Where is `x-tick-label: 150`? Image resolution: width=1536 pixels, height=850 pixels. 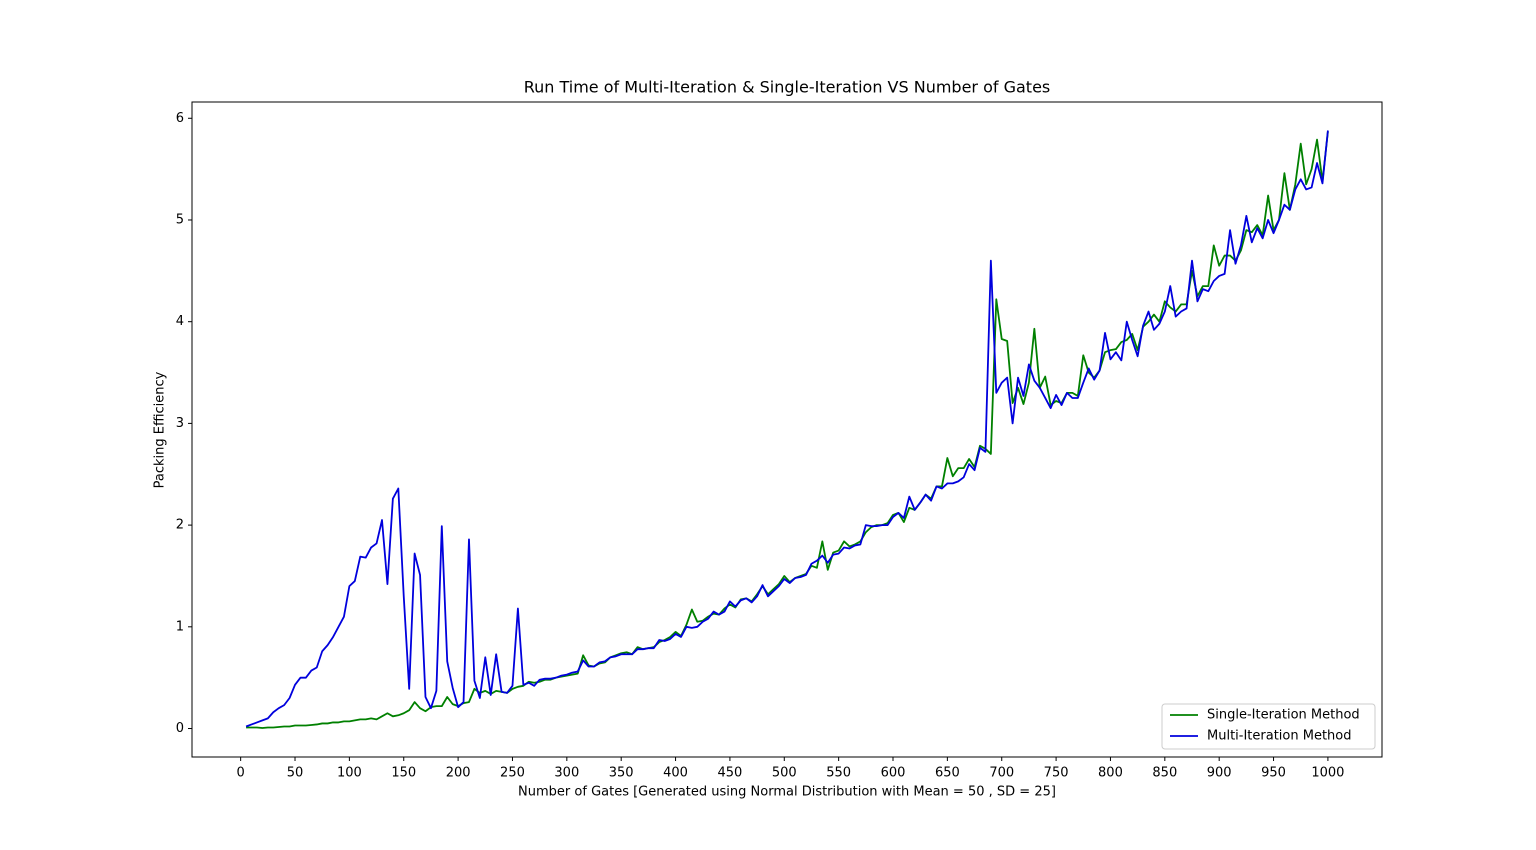
x-tick-label: 150 is located at coordinates (403, 773).